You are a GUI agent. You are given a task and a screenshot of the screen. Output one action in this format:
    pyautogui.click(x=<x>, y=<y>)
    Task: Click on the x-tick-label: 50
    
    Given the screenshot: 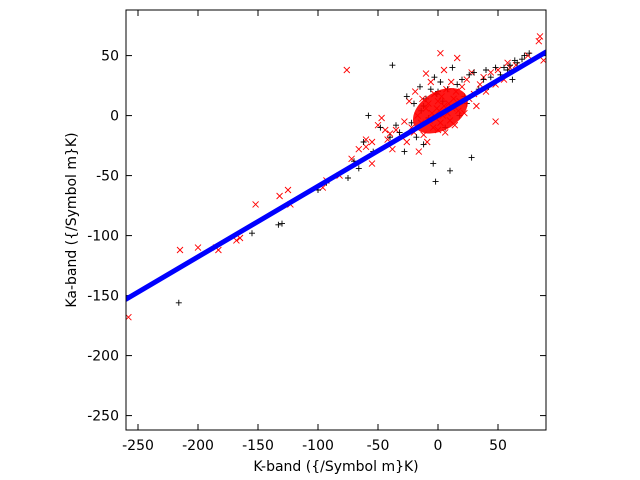 What is the action you would take?
    pyautogui.click(x=498, y=446)
    